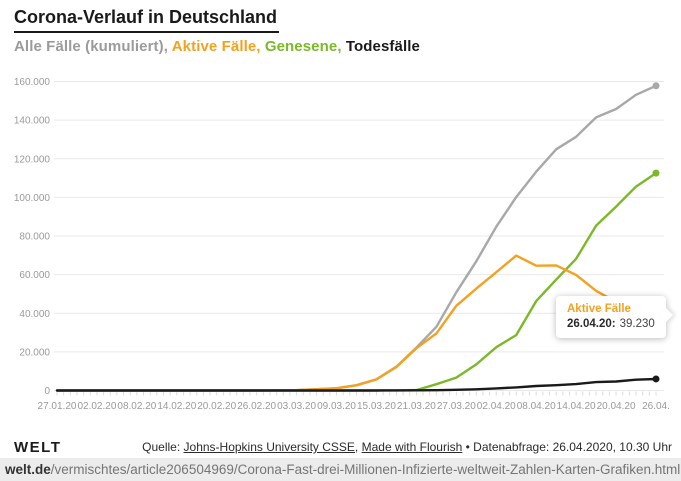 The image size is (681, 481). I want to click on x-tick-label: 03.03.20, so click(296, 406).